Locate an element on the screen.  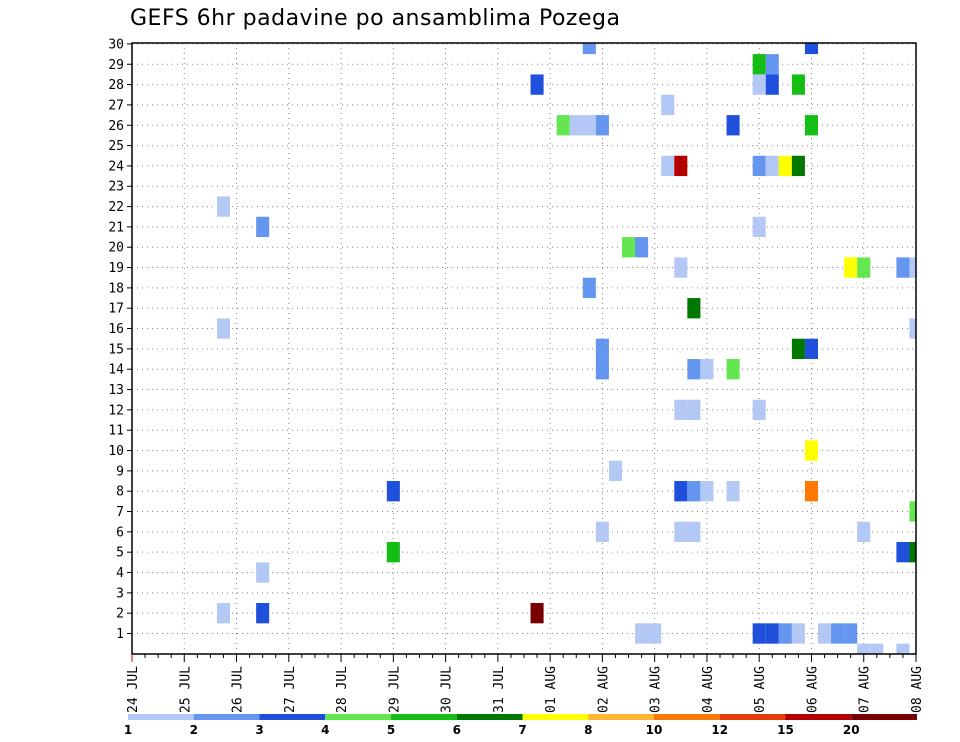
y-tick-label: 7 is located at coordinates (120, 512).